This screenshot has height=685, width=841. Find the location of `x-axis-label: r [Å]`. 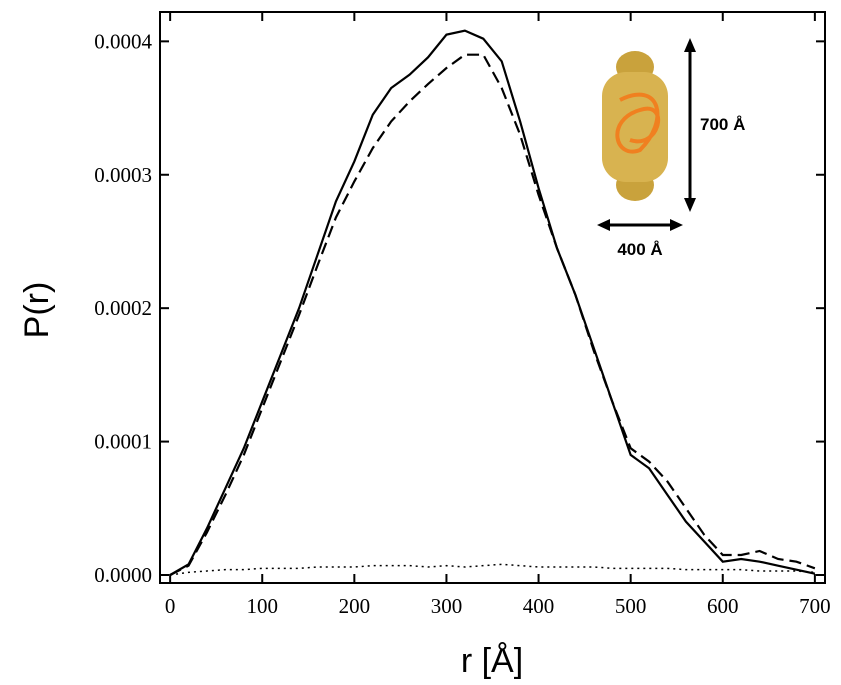

x-axis-label: r [Å] is located at coordinates (492, 661).